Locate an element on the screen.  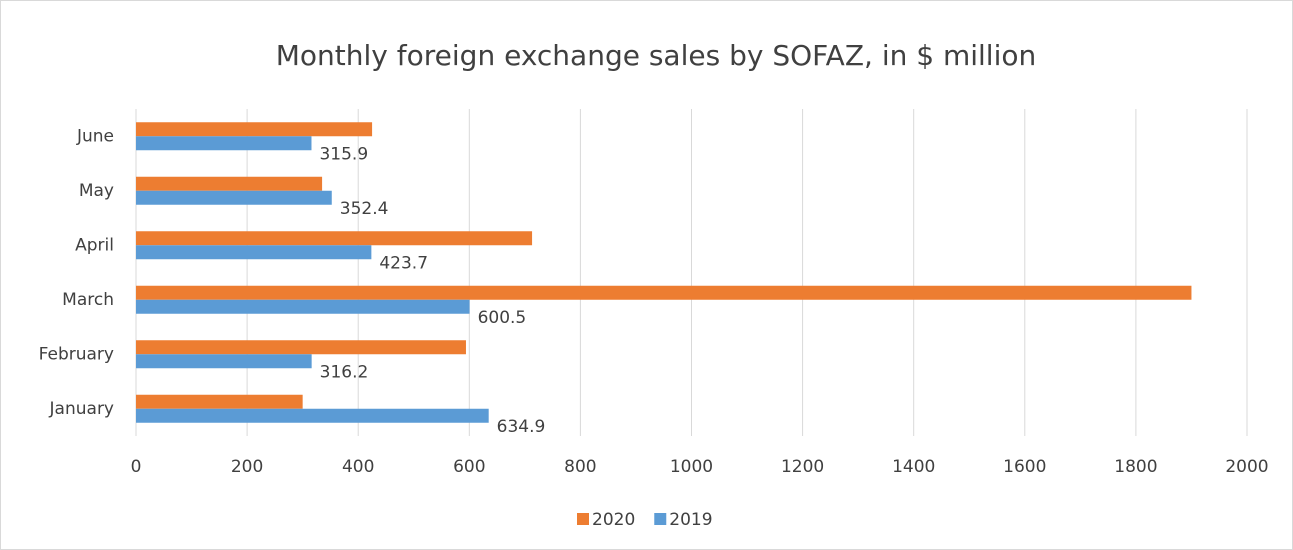
data-label: 316.2 is located at coordinates (344, 372).